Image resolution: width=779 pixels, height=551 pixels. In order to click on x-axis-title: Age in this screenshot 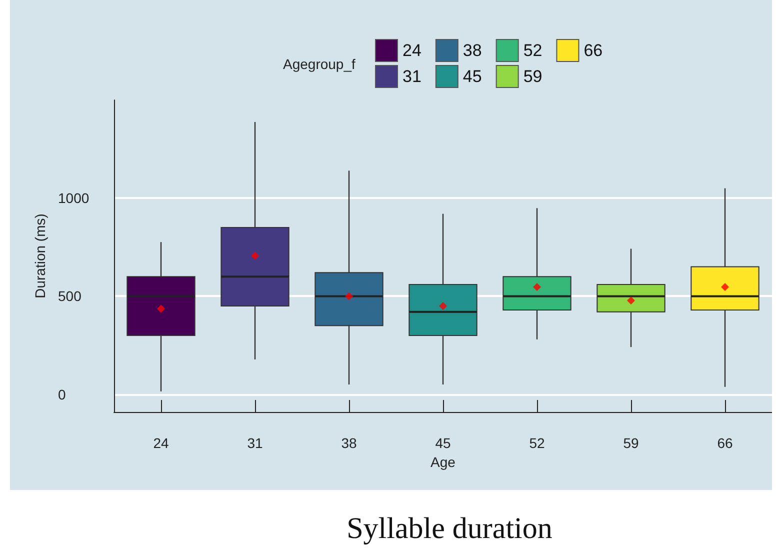, I will do `click(443, 462)`.